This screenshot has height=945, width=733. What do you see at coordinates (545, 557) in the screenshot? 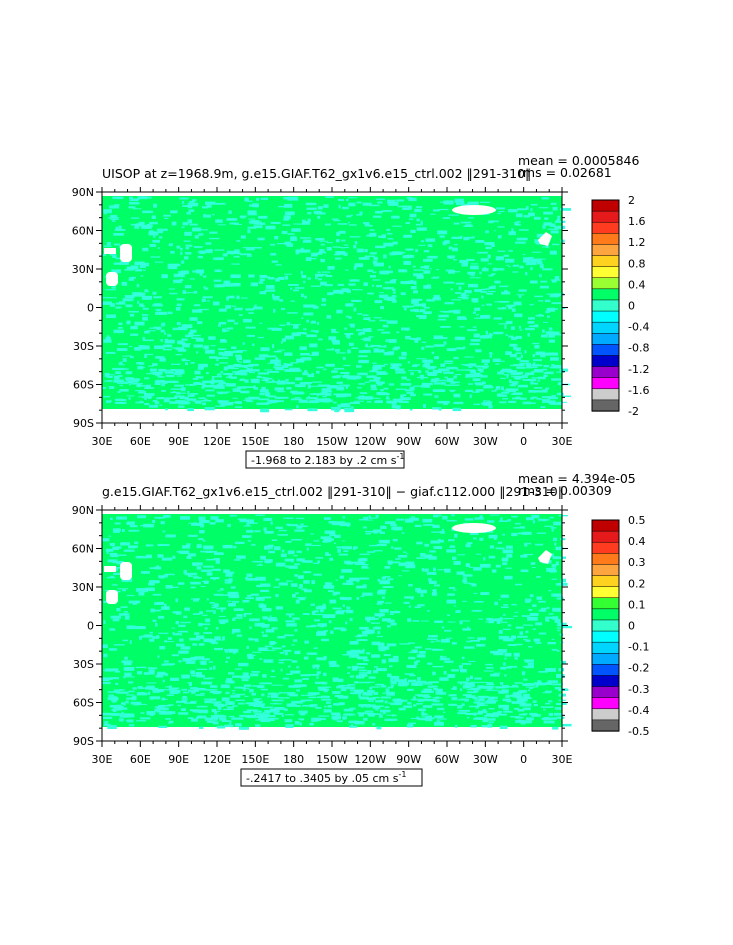
I see `baltic-mask` at bounding box center [545, 557].